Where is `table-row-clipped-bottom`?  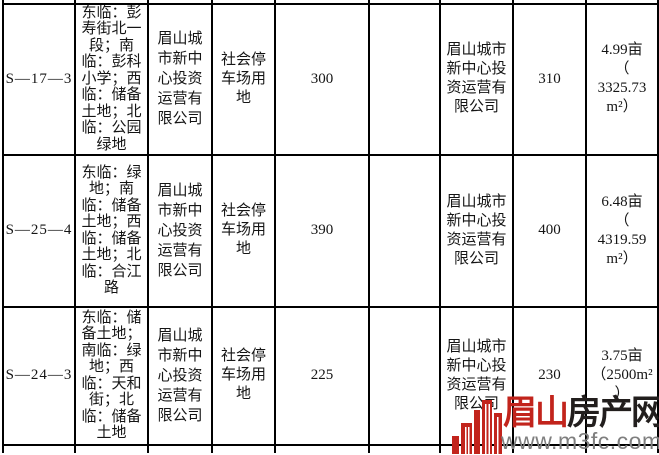
table-row-clipped-bottom is located at coordinates (330, 448).